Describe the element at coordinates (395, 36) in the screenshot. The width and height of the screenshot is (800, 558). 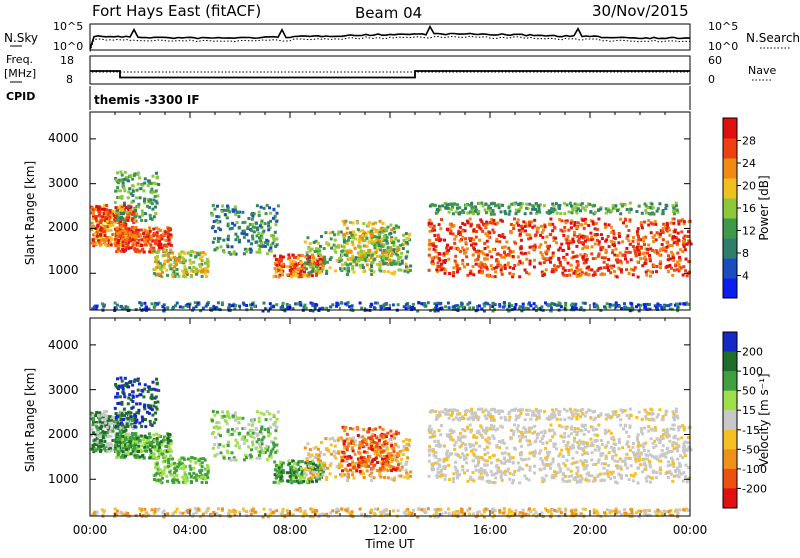
I see `noise-panel: 10^5 10^0 10^5 10^0` at that location.